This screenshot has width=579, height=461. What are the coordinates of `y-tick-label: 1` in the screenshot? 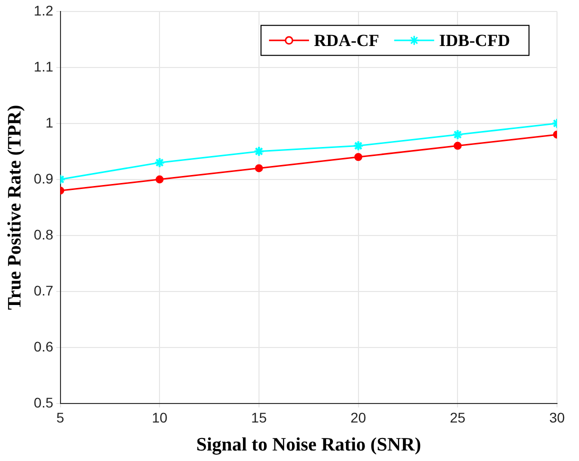 It's located at (49, 122).